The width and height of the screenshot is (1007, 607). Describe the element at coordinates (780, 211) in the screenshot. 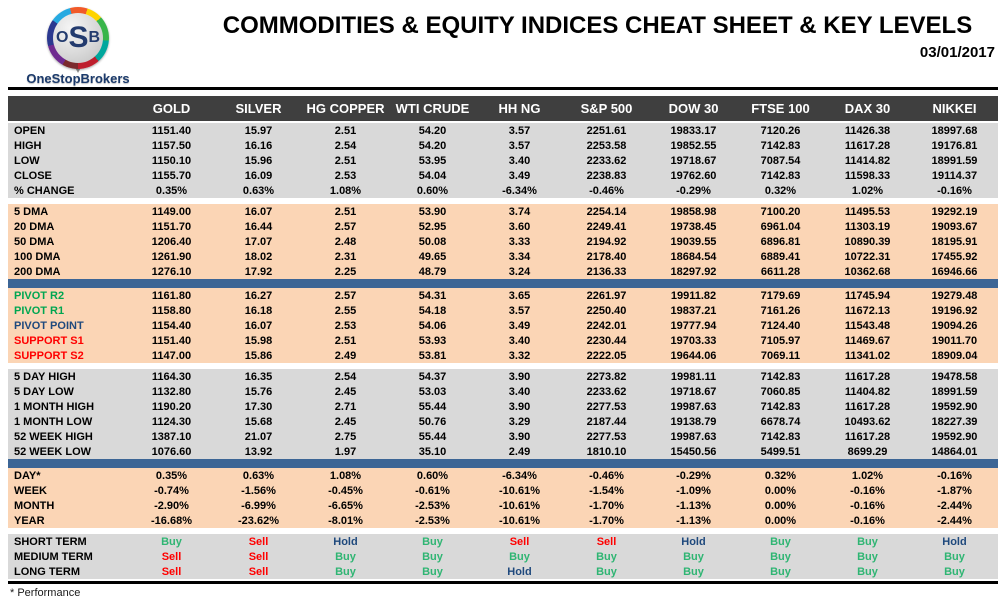

I see `value-cell-ftse-100: 7100.20` at that location.